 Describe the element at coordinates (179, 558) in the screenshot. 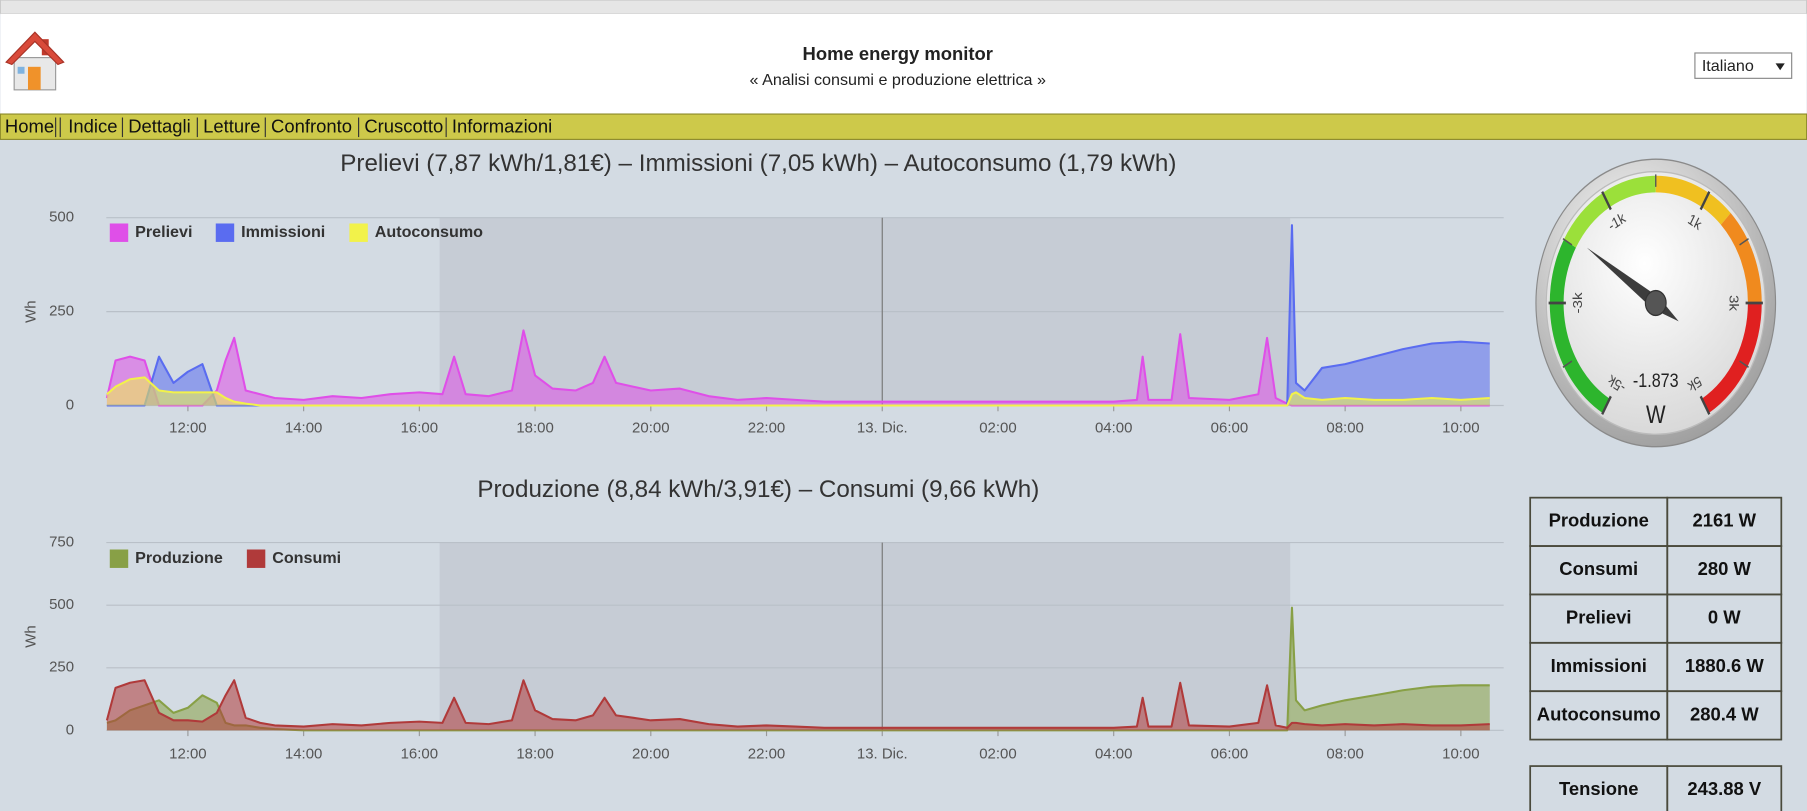

I see `legend-label: Produzione` at that location.